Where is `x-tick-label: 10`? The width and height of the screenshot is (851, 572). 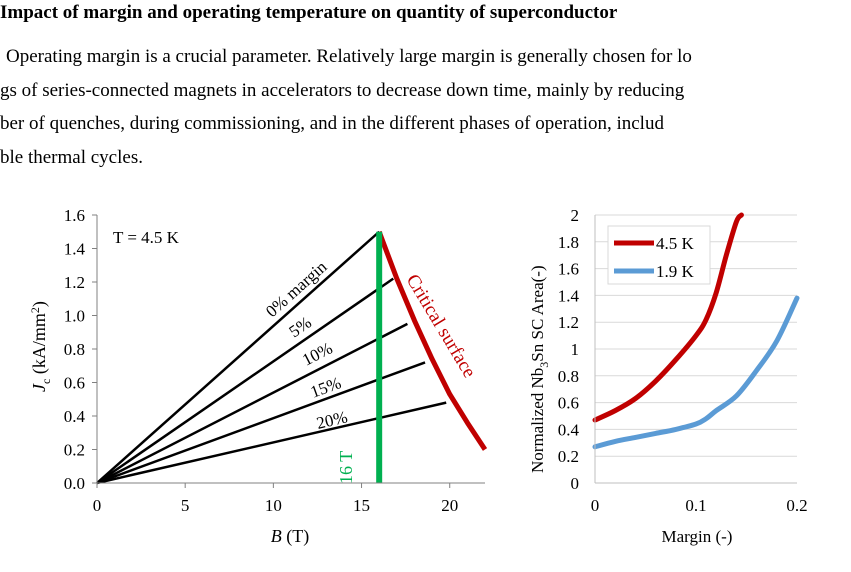
x-tick-label: 10 is located at coordinates (273, 505).